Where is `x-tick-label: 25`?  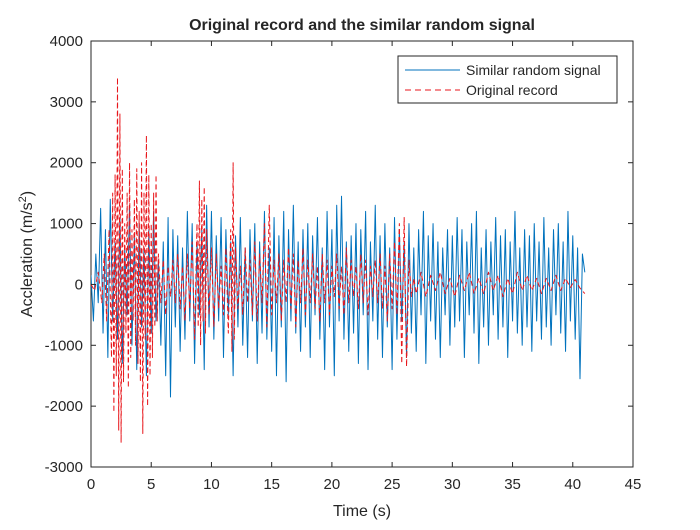 x-tick-label: 25 is located at coordinates (392, 484).